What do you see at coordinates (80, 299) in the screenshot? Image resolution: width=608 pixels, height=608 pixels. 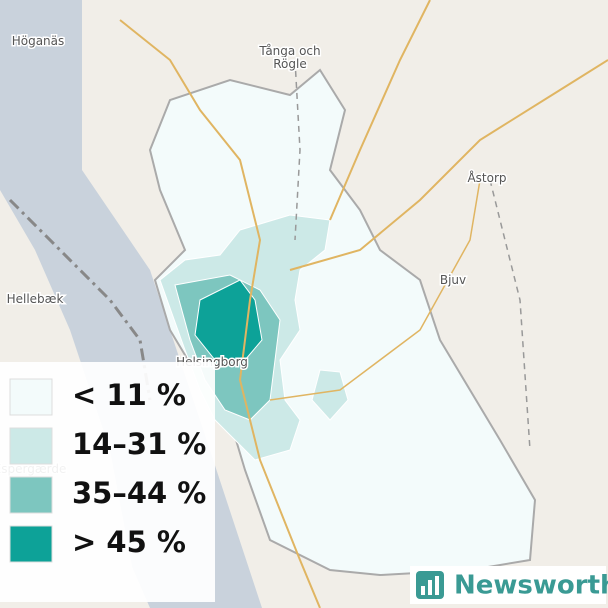 I see `border` at bounding box center [80, 299].